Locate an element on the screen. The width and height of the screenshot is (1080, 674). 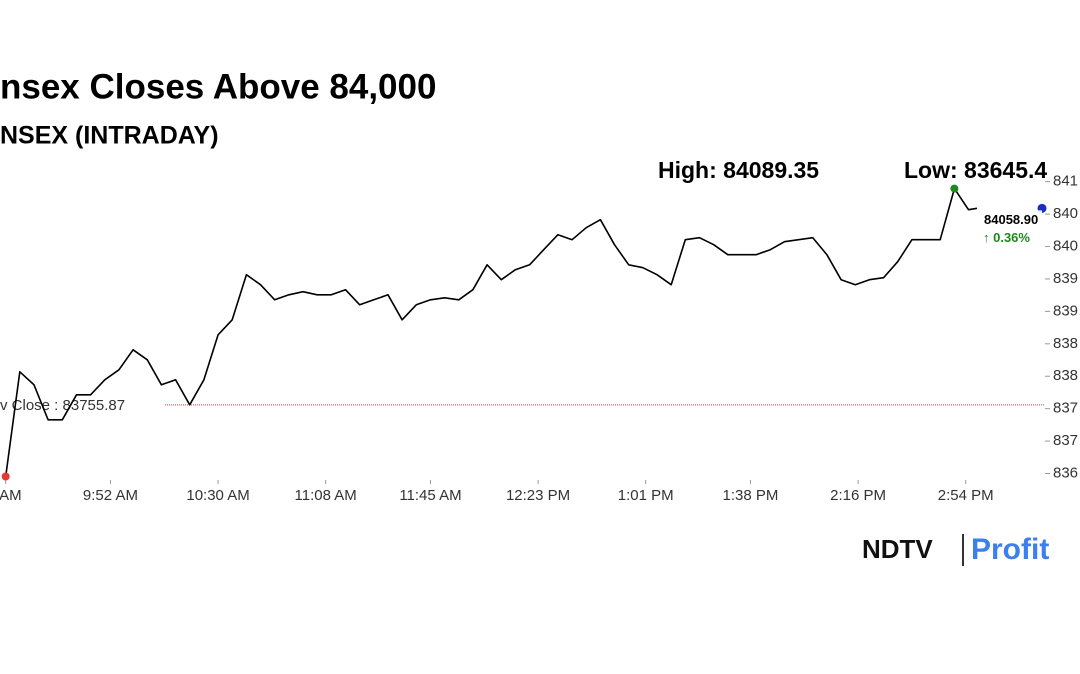
last-label: 84058.90 is located at coordinates (1011, 219).